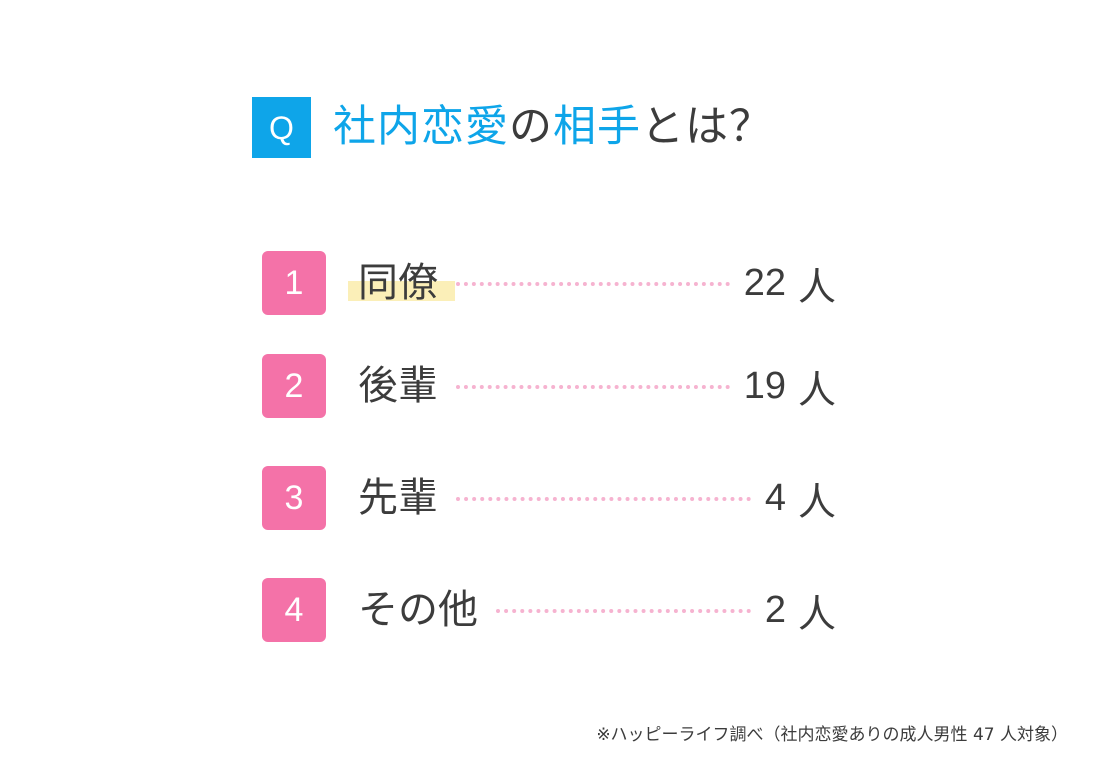 Image resolution: width=1100 pixels, height=768 pixels. I want to click on rank-row: 3 先輩 4 人, so click(562, 498).